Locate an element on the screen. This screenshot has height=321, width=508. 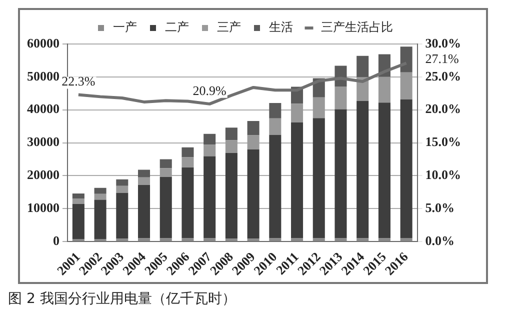
y2-tick-label: 25.0% is located at coordinates (443, 76).